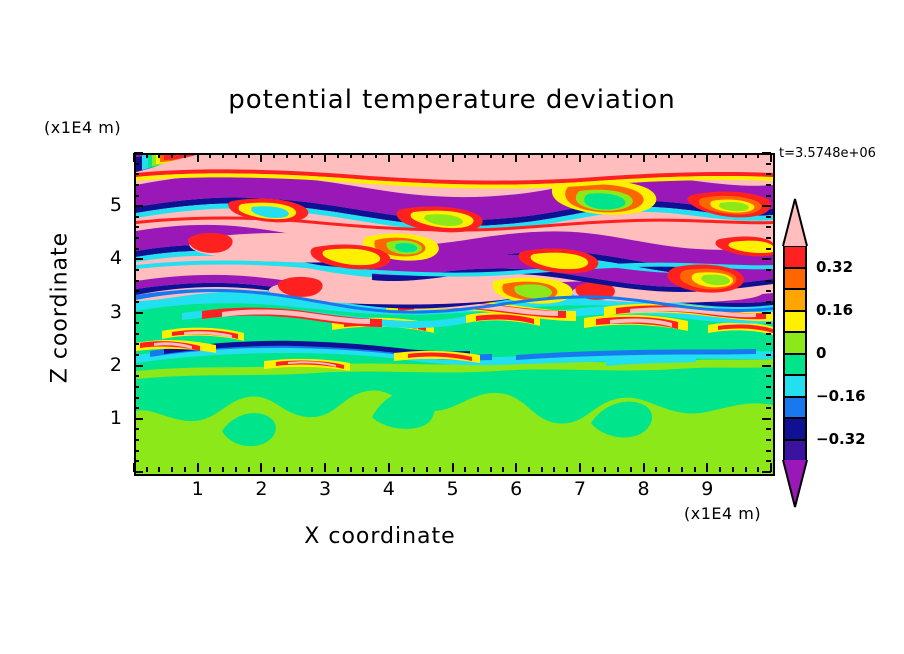  What do you see at coordinates (115, 364) in the screenshot?
I see `y-tick-label: 2` at bounding box center [115, 364].